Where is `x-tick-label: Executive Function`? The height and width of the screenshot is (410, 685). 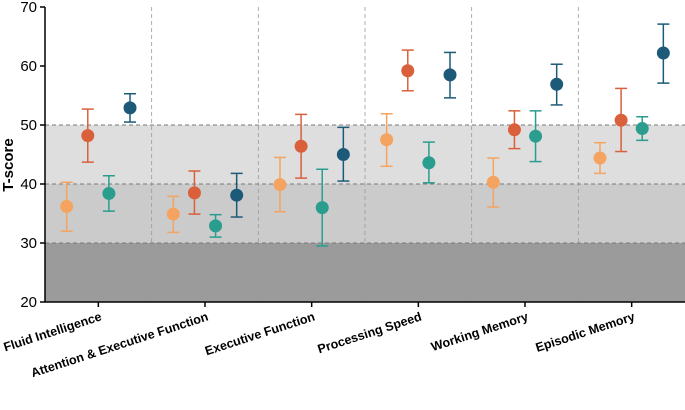 x-tick-label: Executive Function is located at coordinates (259, 334).